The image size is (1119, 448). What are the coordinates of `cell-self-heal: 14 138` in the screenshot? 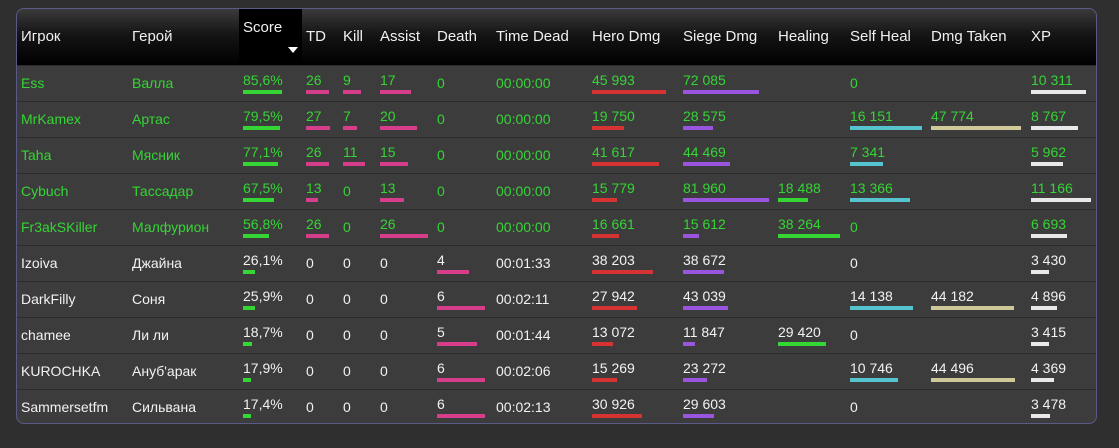 It's located at (886, 299).